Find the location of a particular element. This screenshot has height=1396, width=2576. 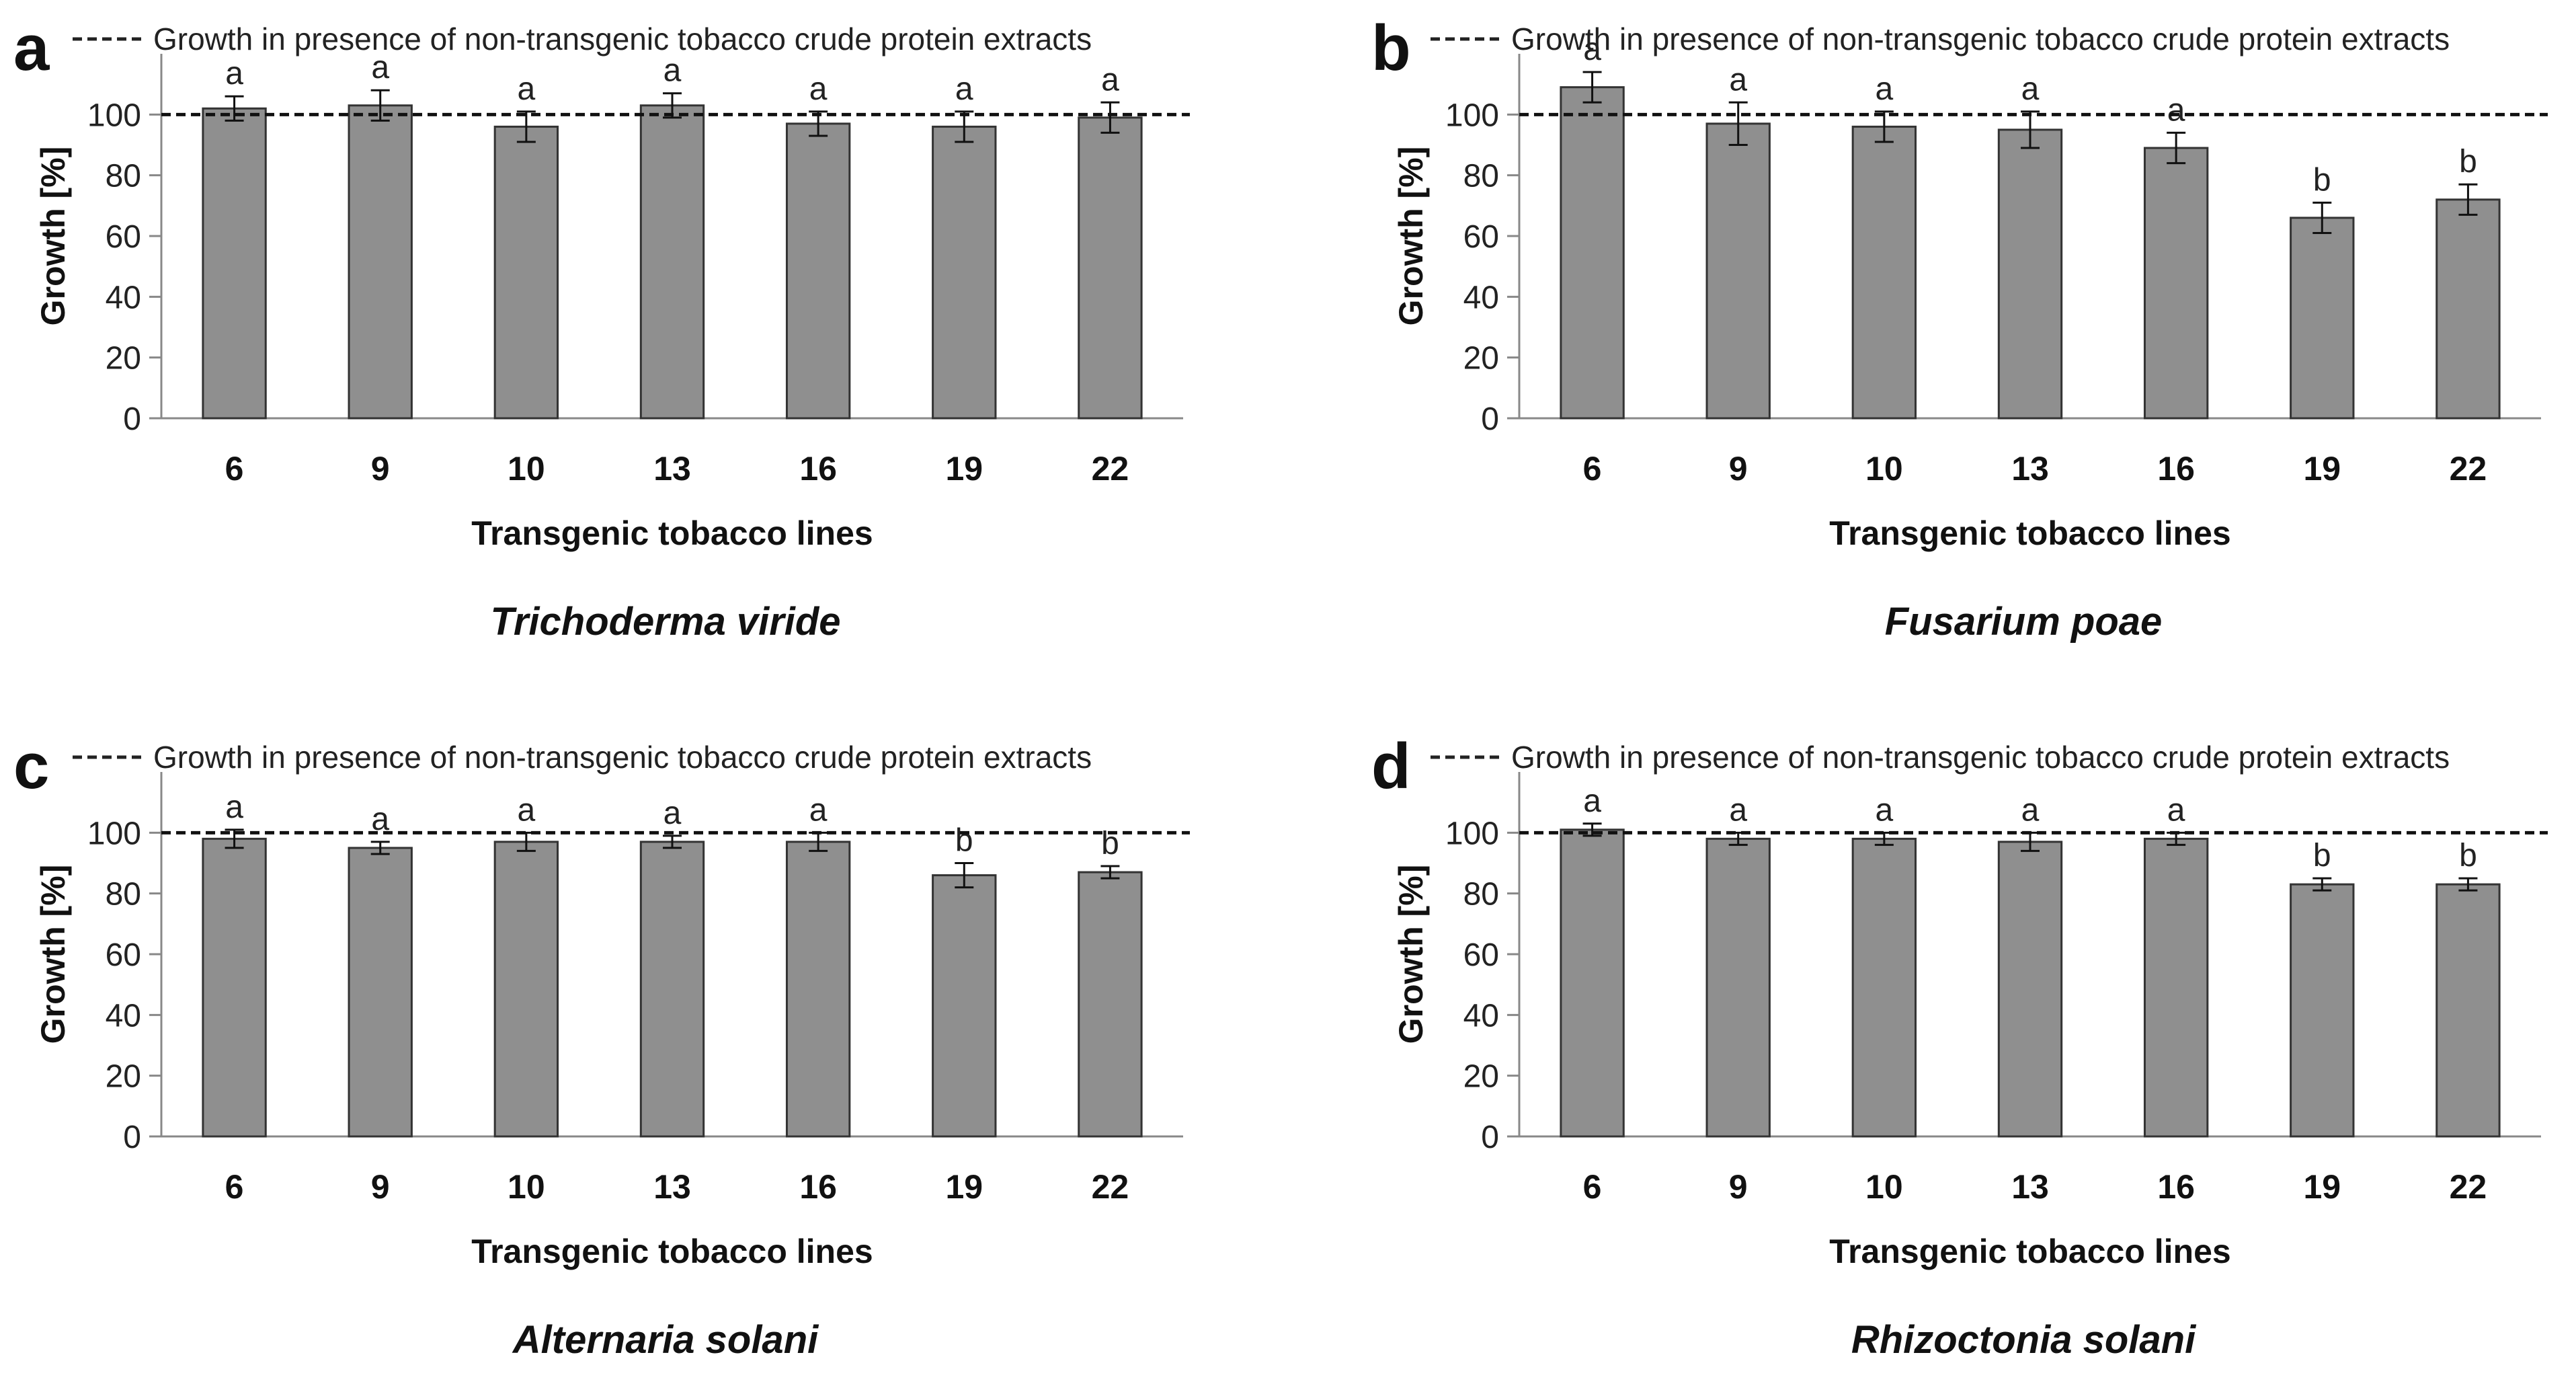

panel-letter: c is located at coordinates (31, 766).